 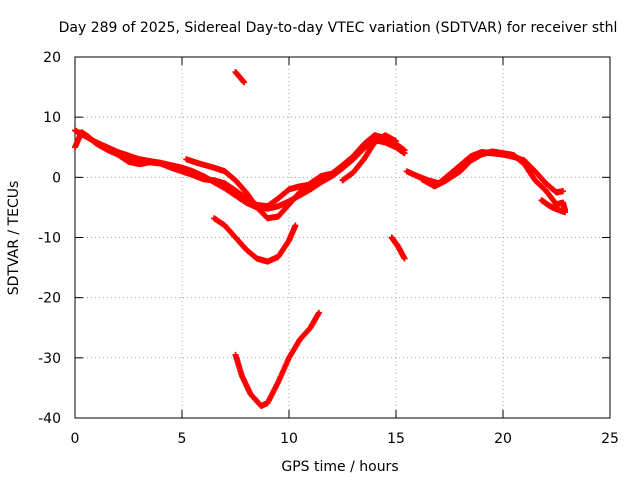 What do you see at coordinates (49, 299) in the screenshot?
I see `y-tick-label: -20` at bounding box center [49, 299].